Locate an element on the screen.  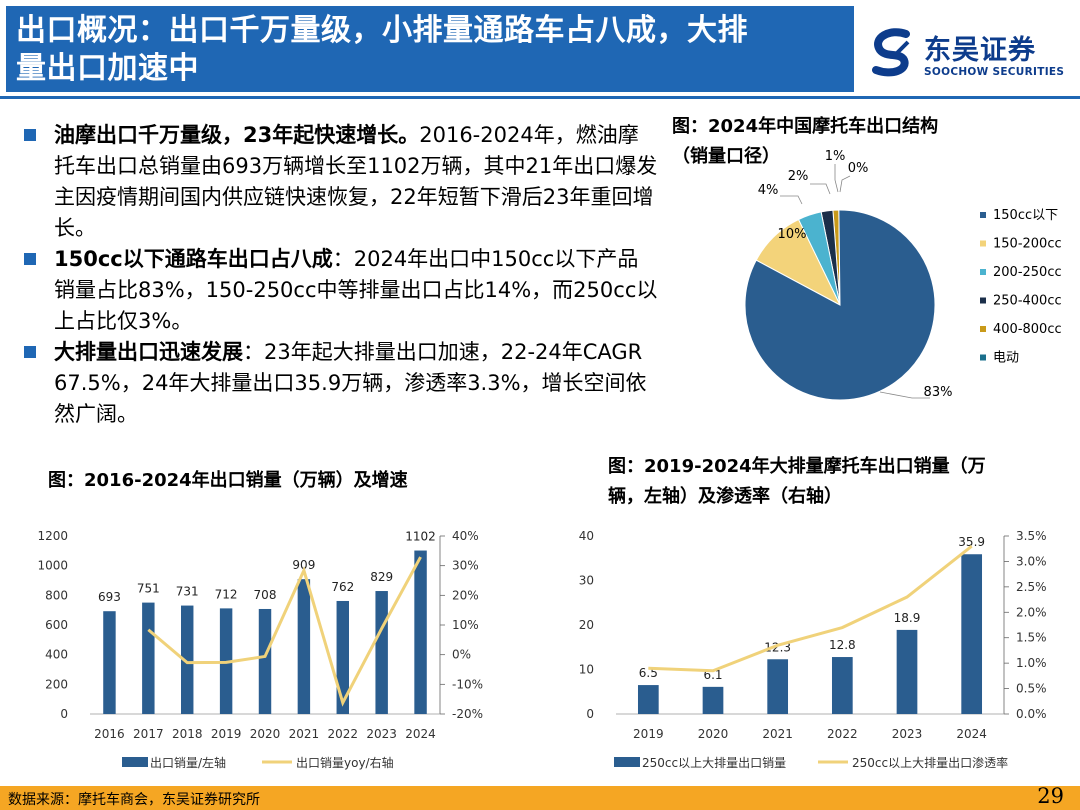
x-tick-label: 2018 is located at coordinates (187, 734).